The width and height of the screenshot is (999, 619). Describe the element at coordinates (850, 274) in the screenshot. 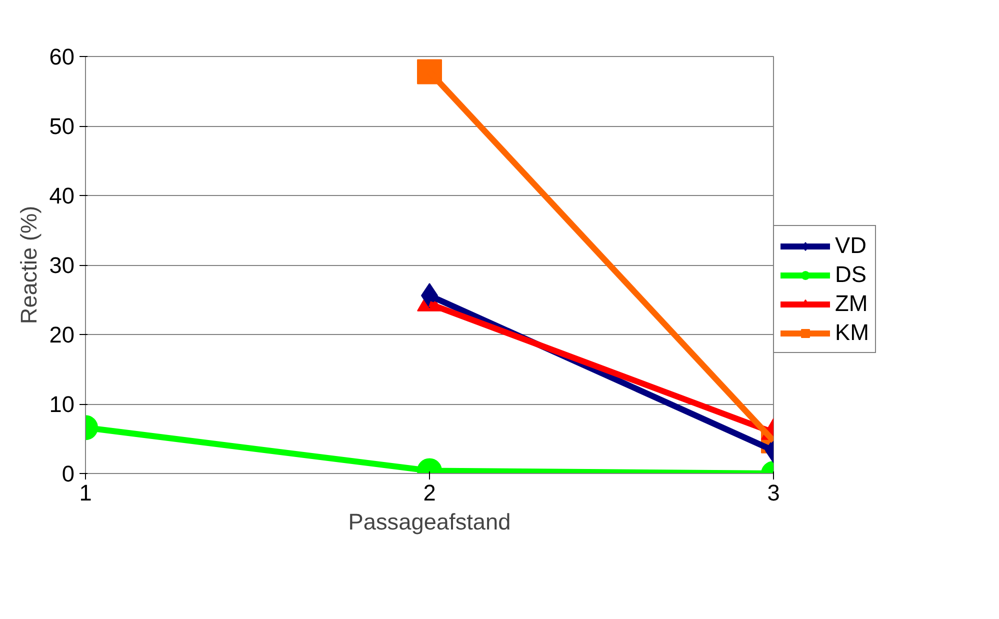

I see `legend-label: DS` at that location.